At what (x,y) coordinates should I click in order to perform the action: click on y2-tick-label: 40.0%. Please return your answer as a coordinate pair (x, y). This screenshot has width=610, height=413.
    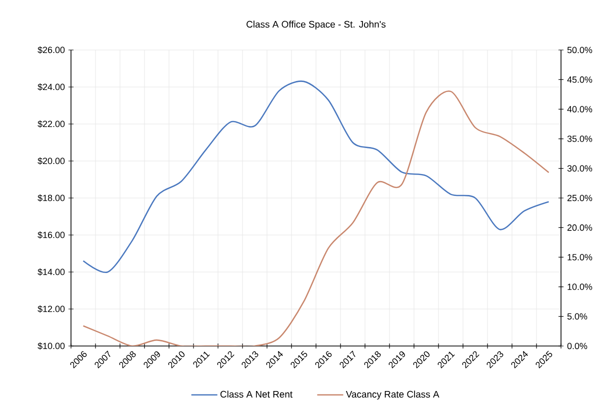
    Looking at the image, I should click on (579, 109).